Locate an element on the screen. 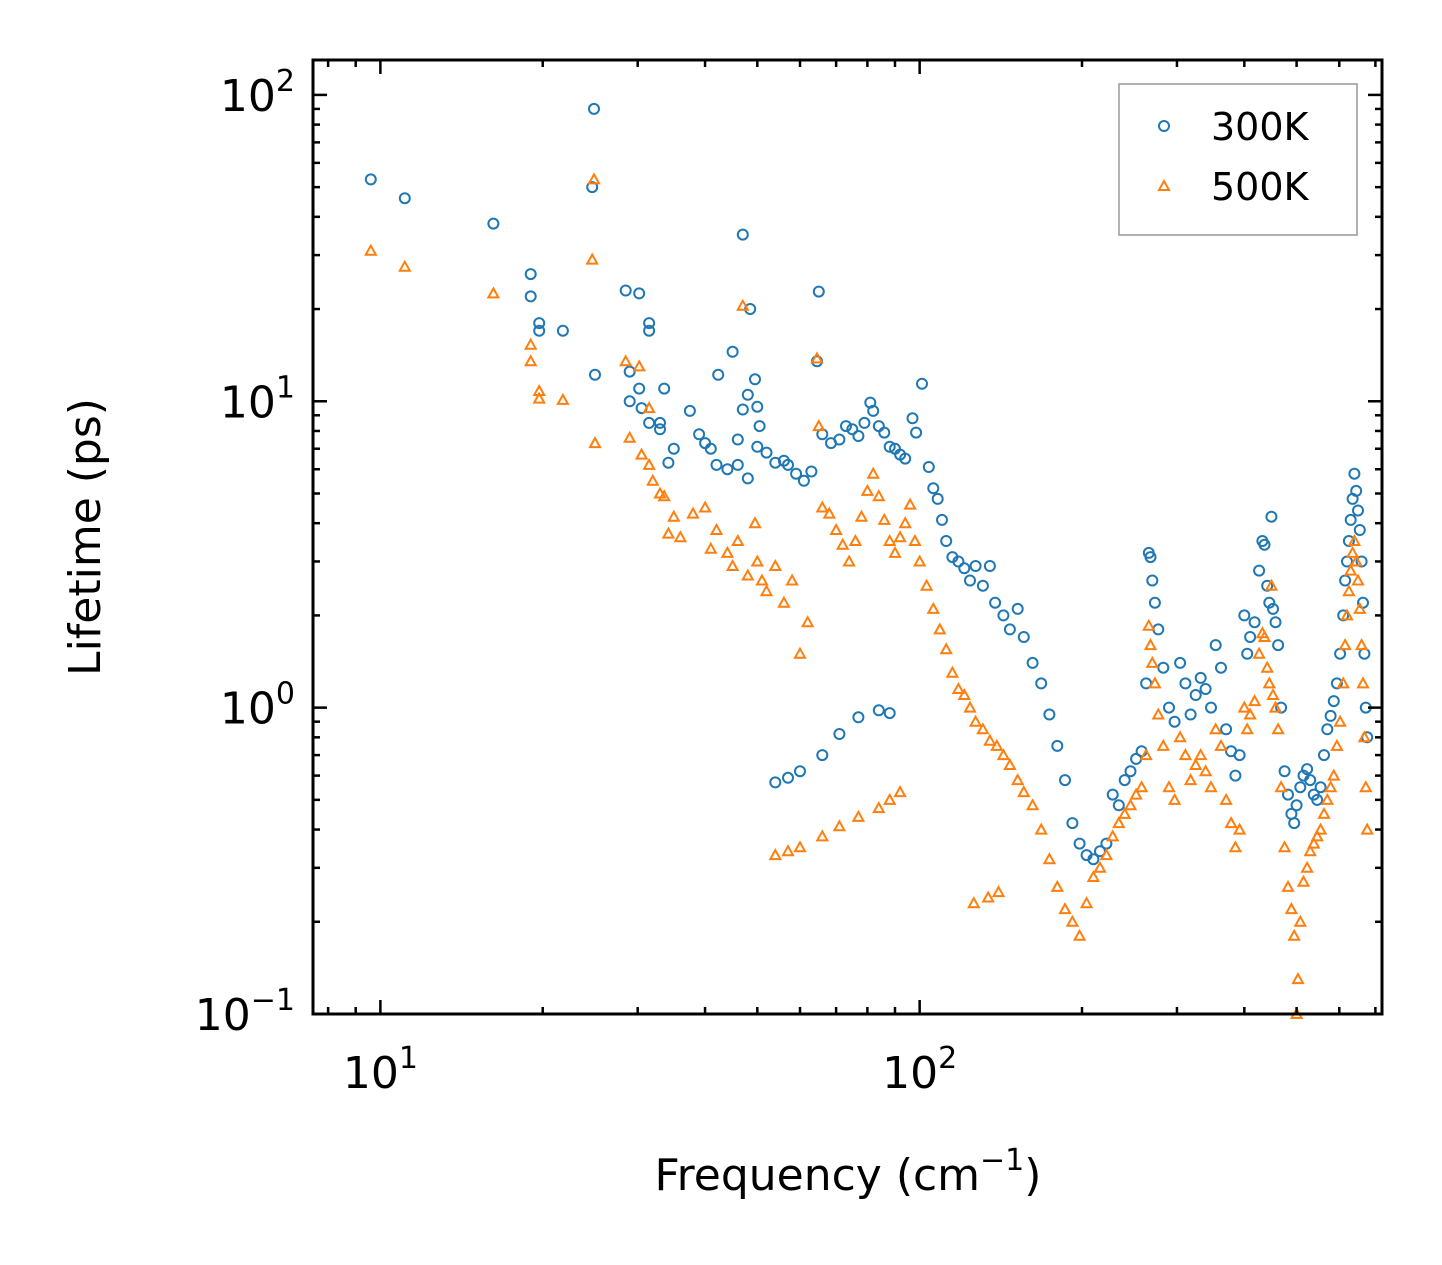  x-tick-label: 10² is located at coordinates (919, 1070).